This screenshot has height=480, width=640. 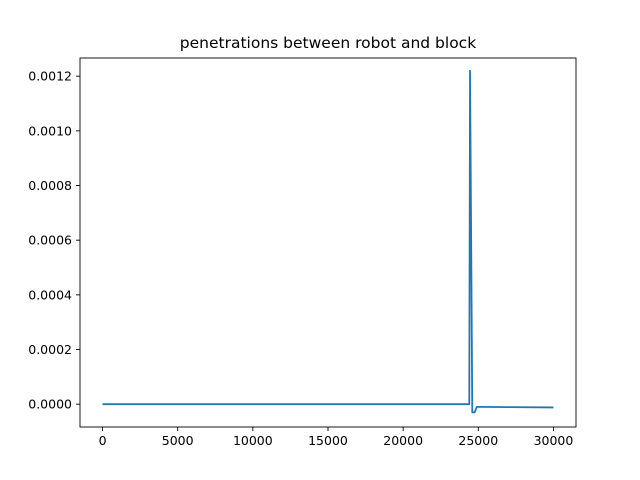 I want to click on chart-title: penetrations between robot and block, so click(x=328, y=43).